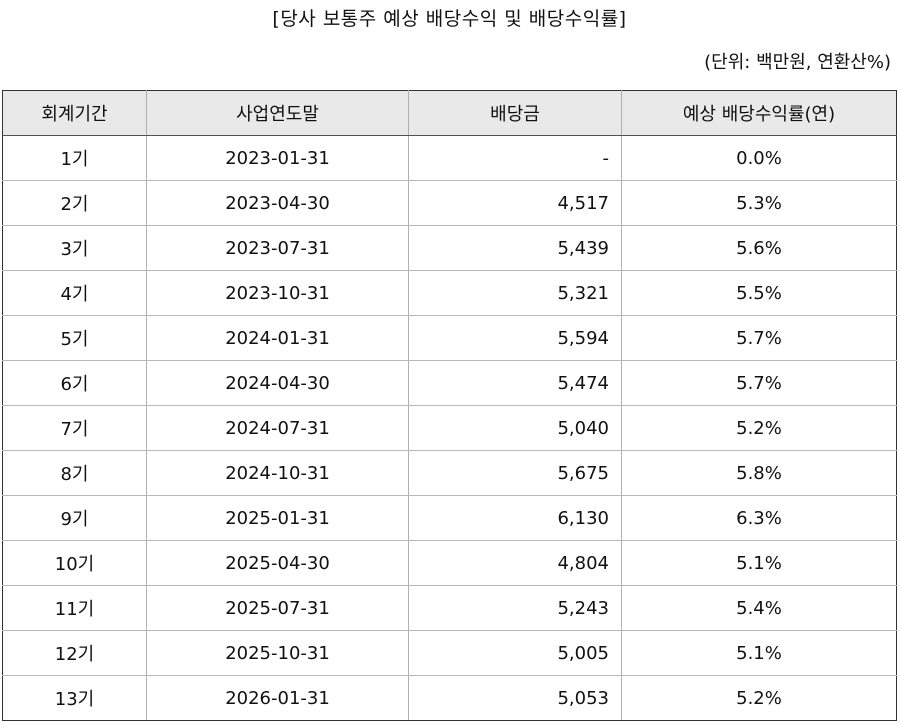 The image size is (899, 728). I want to click on dividend-cell: -, so click(515, 158).